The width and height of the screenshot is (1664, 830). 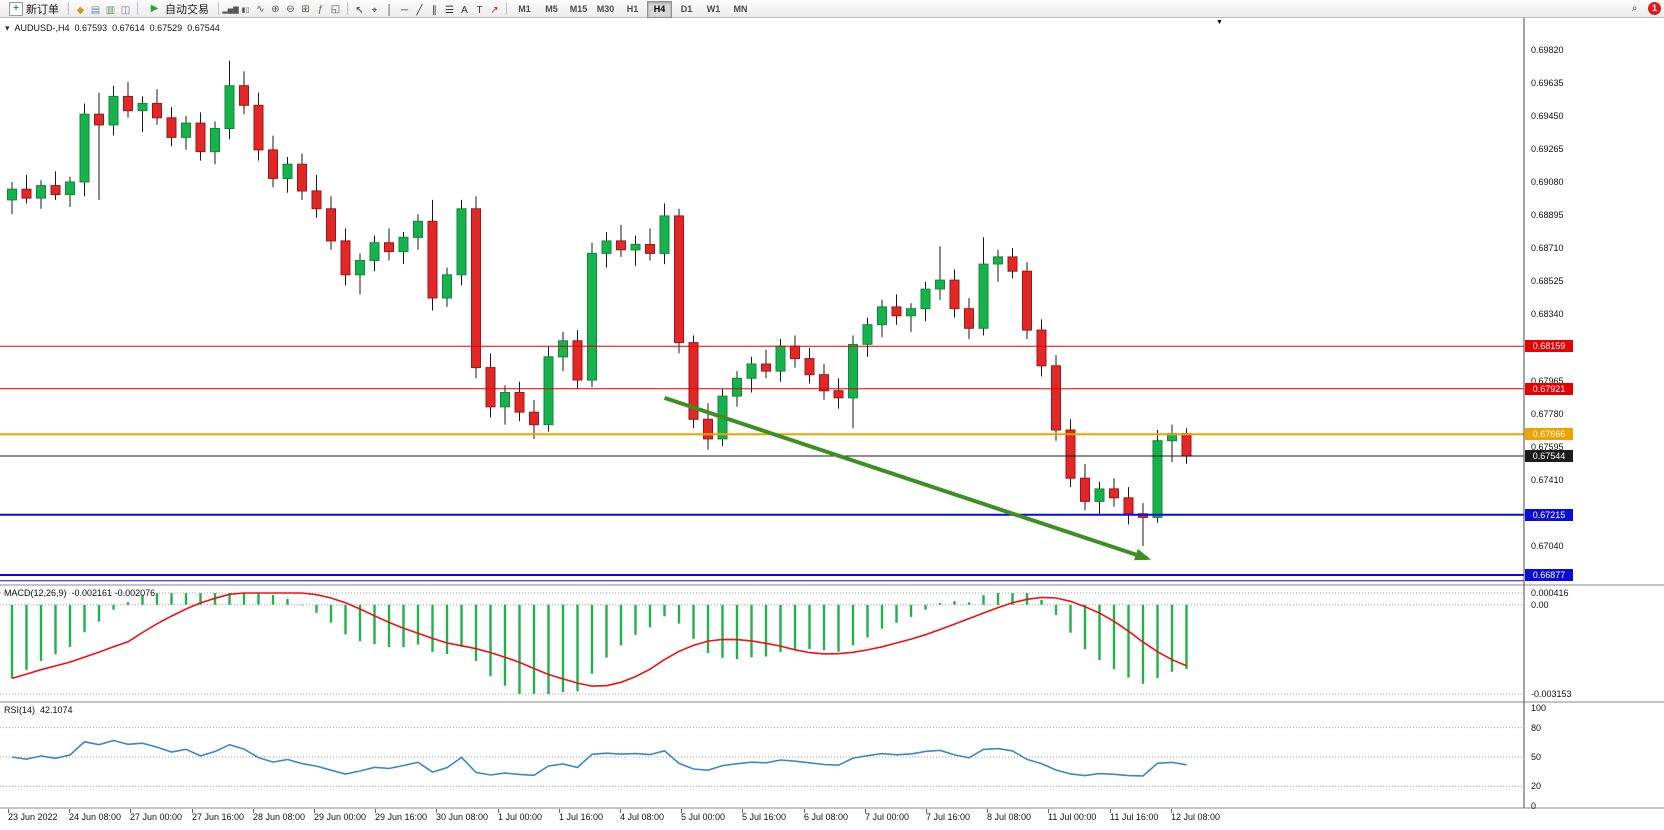 What do you see at coordinates (95, 10) in the screenshot?
I see `print-icon: ▤` at bounding box center [95, 10].